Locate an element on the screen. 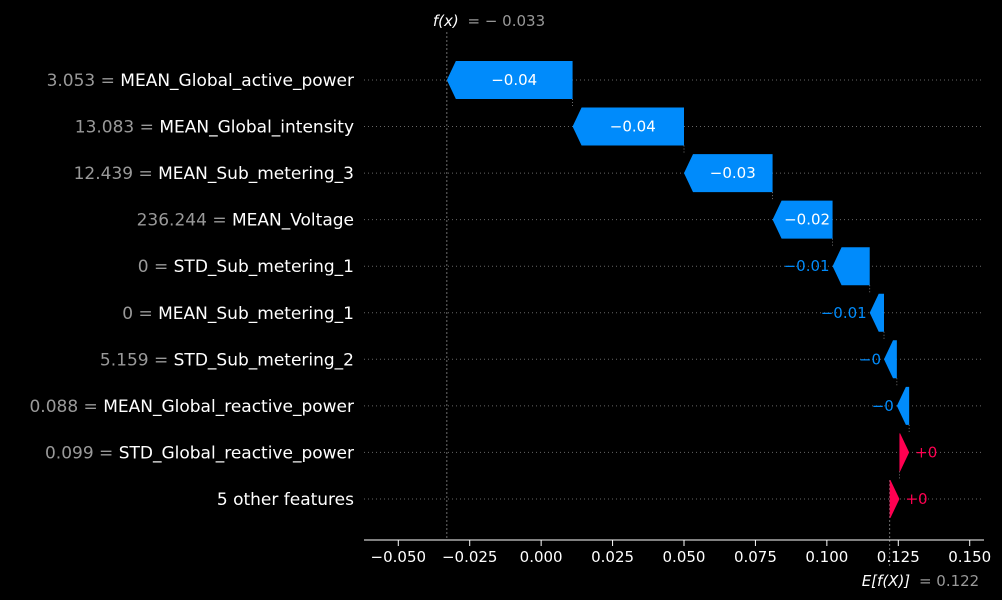 This screenshot has width=1002, height=600. ex-value: = 0.122 is located at coordinates (949, 581).